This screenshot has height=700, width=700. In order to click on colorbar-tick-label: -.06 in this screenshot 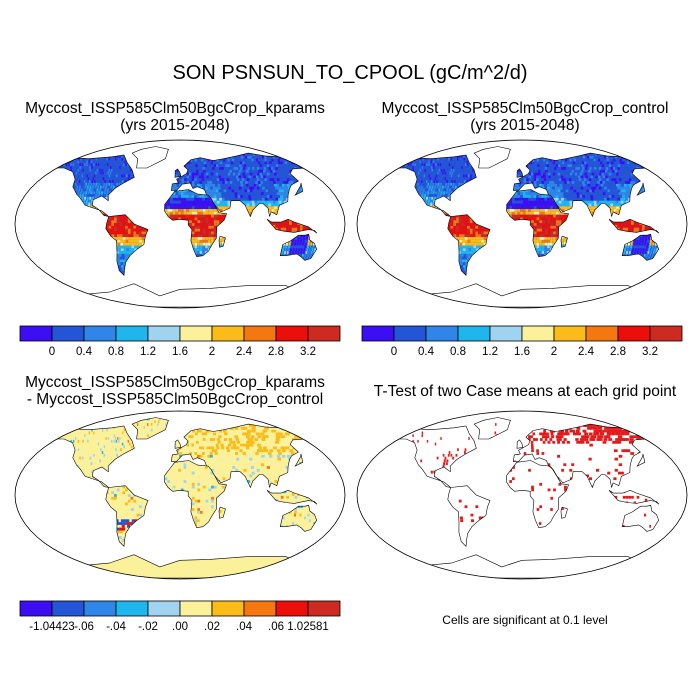, I will do `click(84, 627)`.